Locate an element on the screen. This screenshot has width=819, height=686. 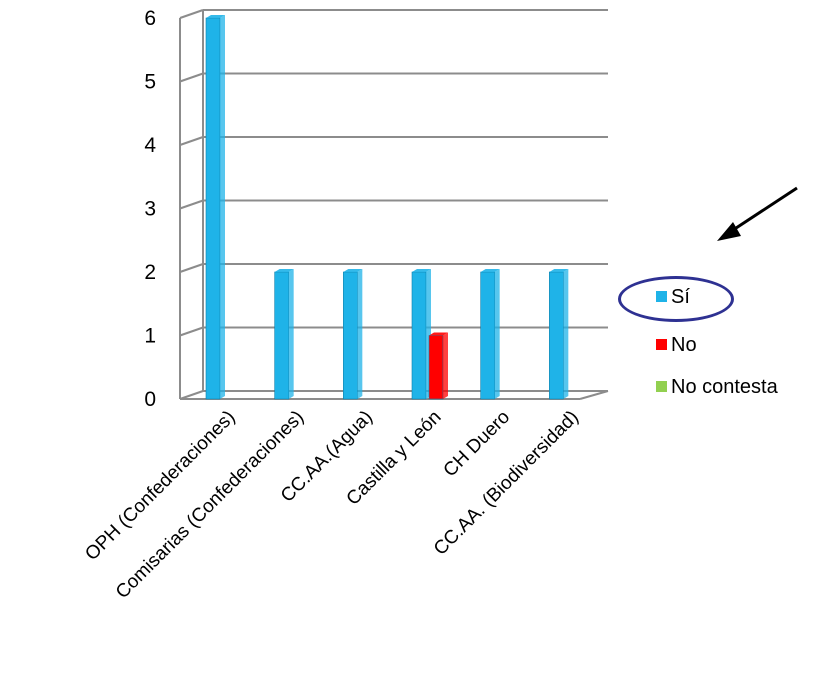
y-tick-label: 6 is located at coordinates (150, 18).